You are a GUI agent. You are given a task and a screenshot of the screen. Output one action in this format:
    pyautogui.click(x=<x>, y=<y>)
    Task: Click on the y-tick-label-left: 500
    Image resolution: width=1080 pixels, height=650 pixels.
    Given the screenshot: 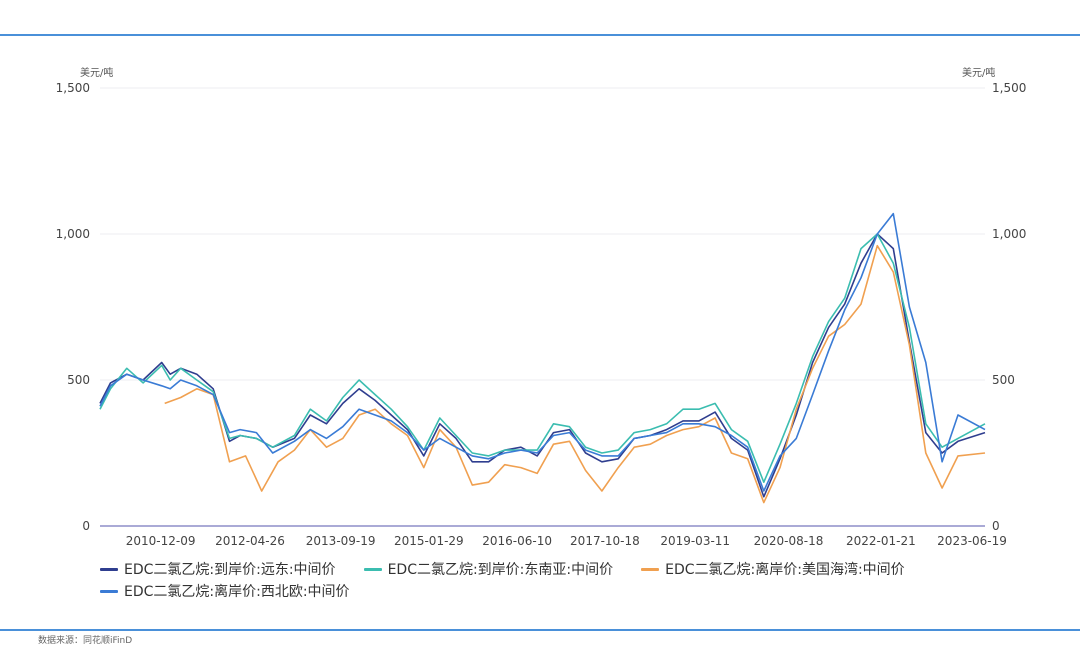 What is the action you would take?
    pyautogui.click(x=78, y=380)
    